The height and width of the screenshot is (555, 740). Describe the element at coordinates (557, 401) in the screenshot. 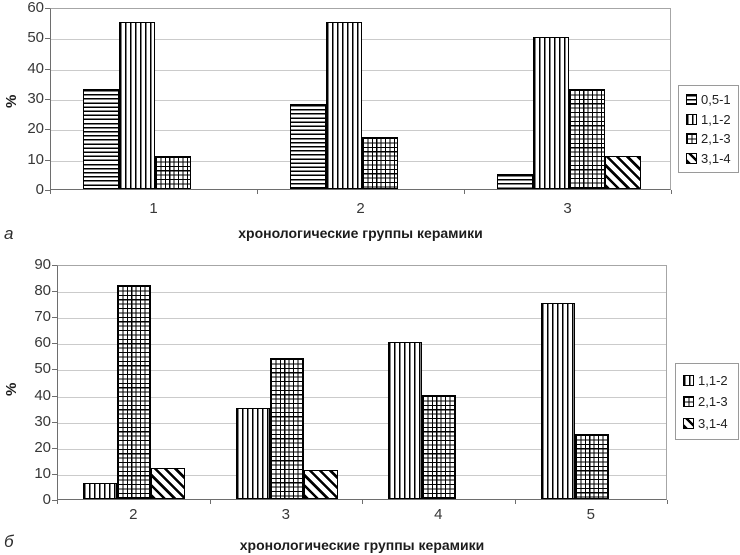

I see `bar-1,1-2-group-5` at that location.